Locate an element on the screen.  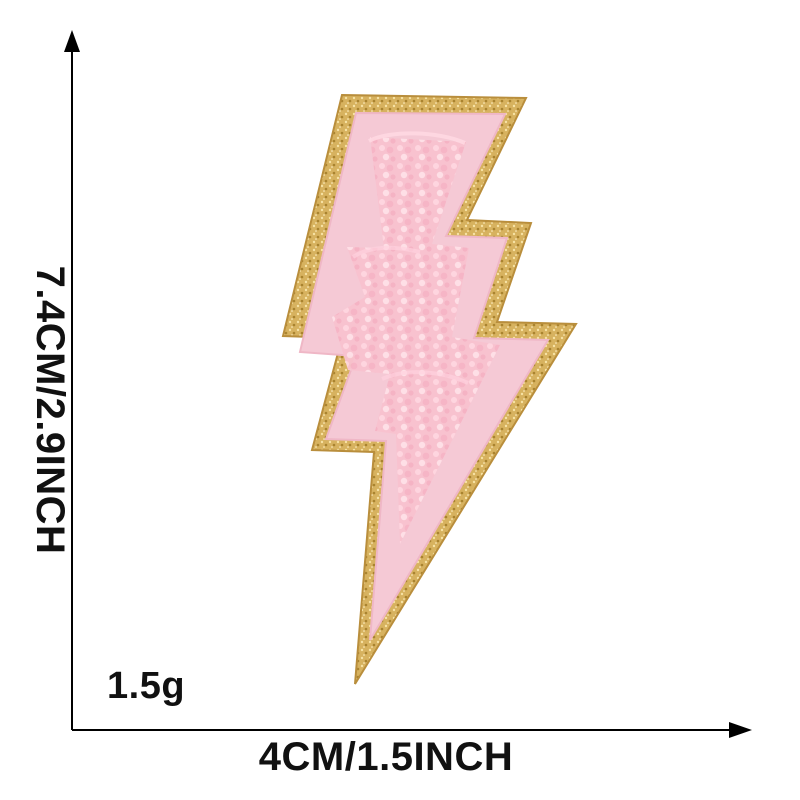
horizontal-axis-arrow-icon is located at coordinates (740, 730).